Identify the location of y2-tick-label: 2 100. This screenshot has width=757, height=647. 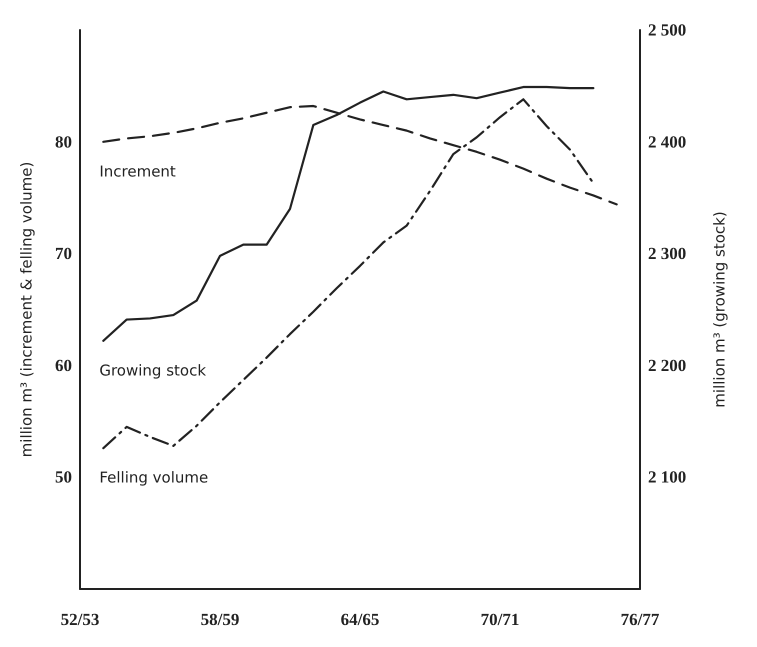
(667, 477).